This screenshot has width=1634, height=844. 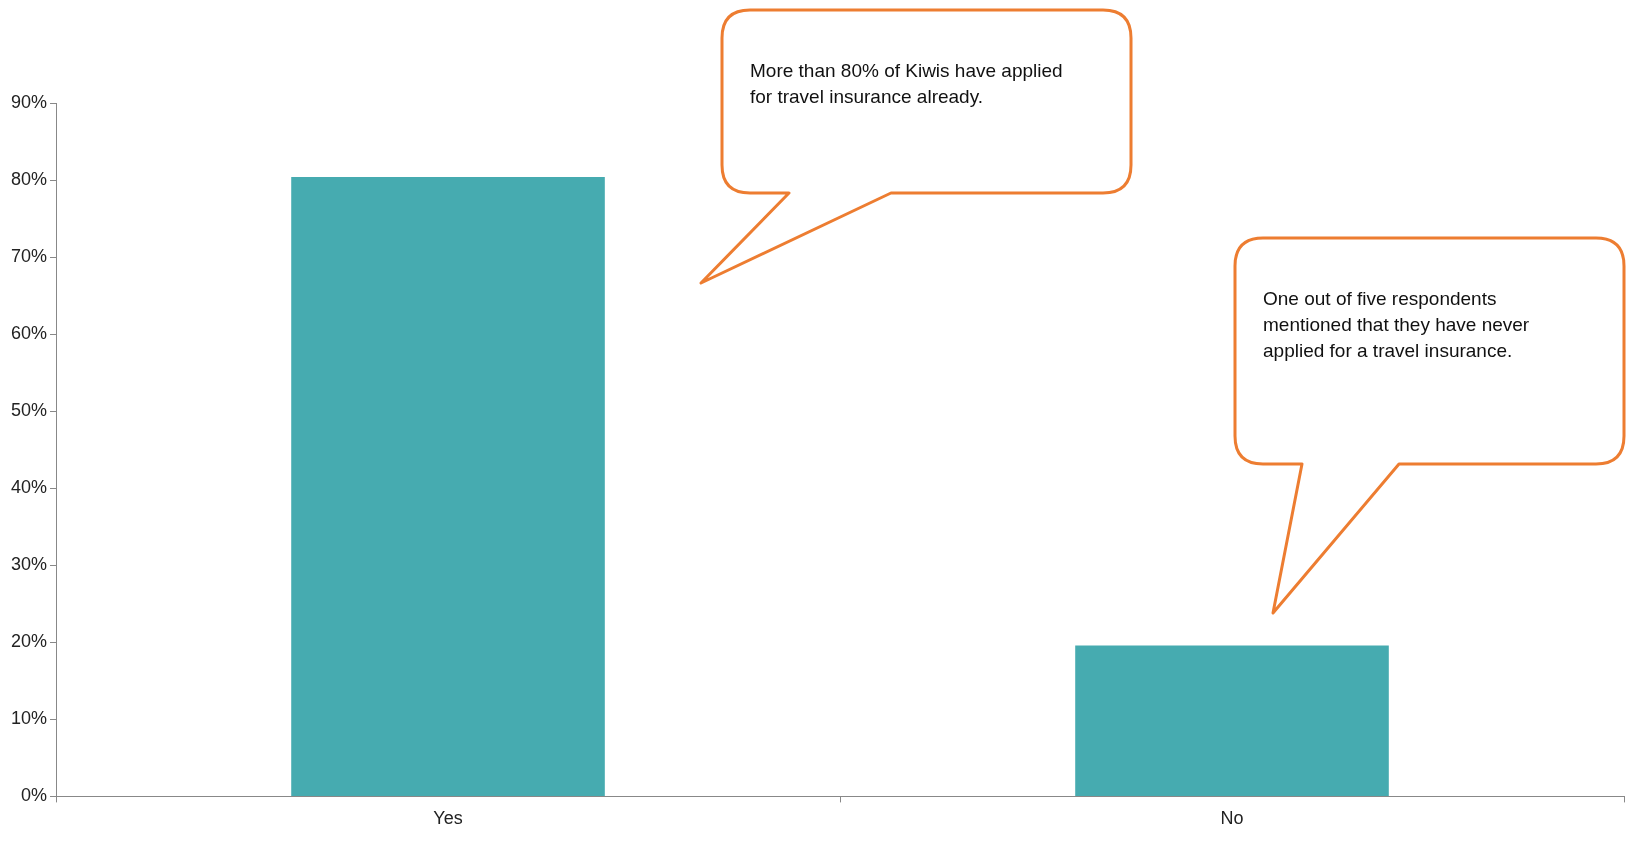 I want to click on y-tick-label: 0%, so click(x=34, y=795).